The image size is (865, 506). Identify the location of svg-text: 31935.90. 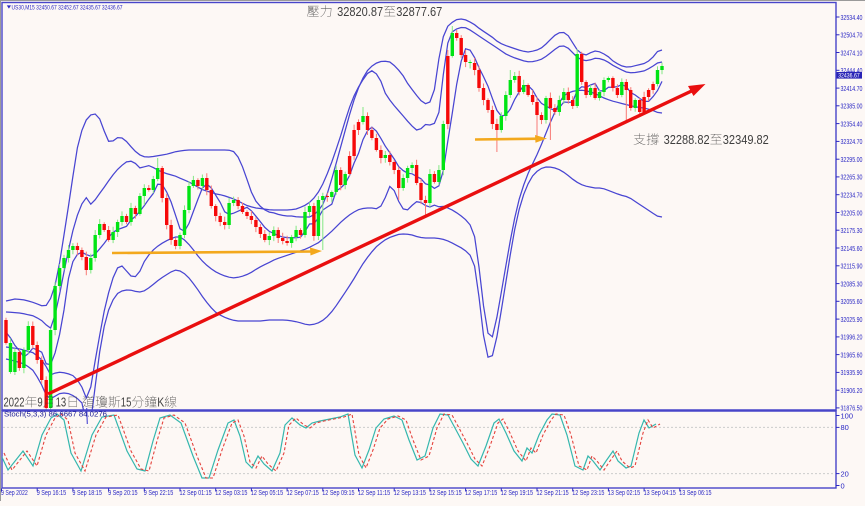
(852, 372).